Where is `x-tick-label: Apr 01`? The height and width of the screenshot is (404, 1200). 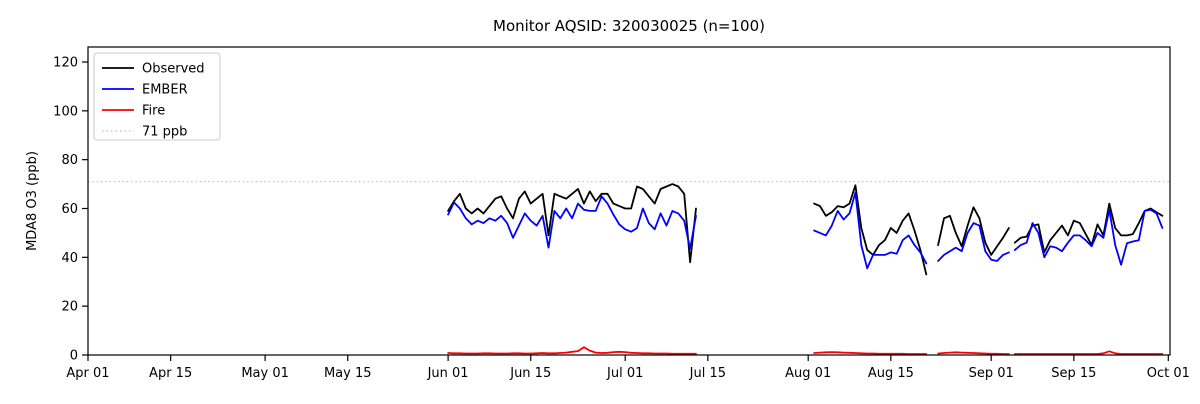
x-tick-label: Apr 01 is located at coordinates (87, 373).